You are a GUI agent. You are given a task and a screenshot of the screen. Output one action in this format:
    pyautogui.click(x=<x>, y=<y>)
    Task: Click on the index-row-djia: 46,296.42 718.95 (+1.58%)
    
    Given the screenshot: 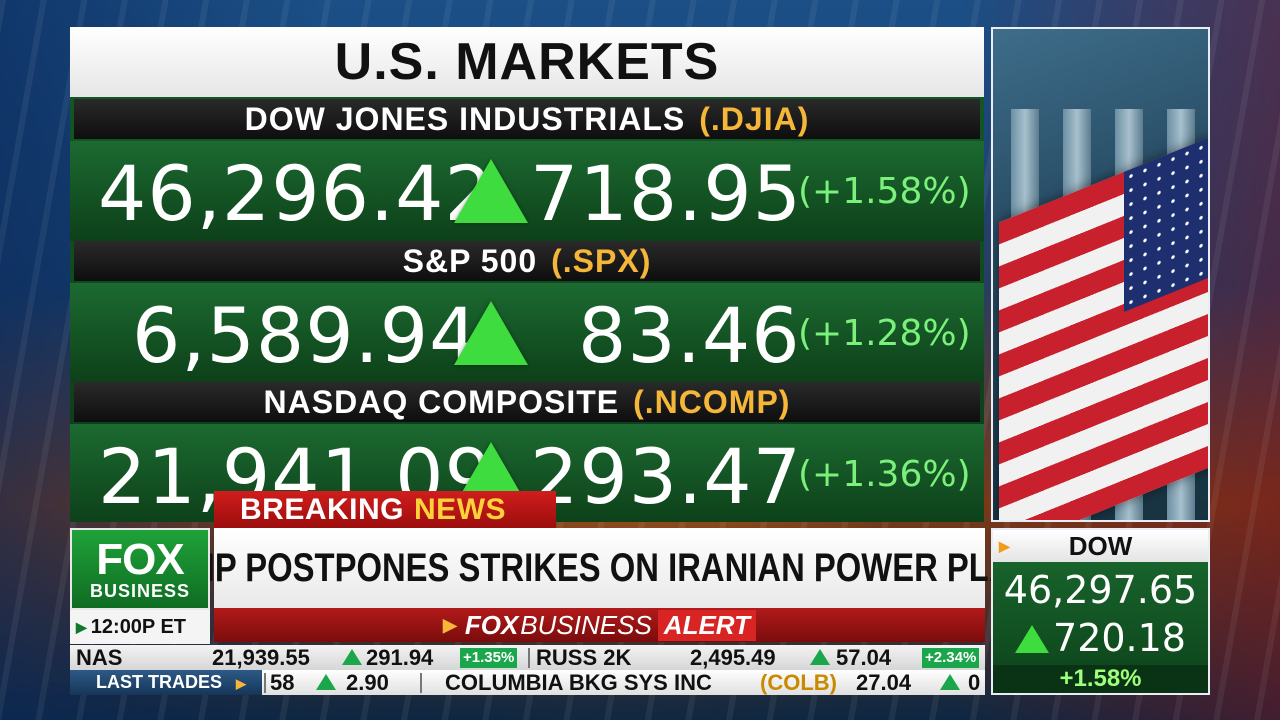 What is the action you would take?
    pyautogui.click(x=527, y=191)
    